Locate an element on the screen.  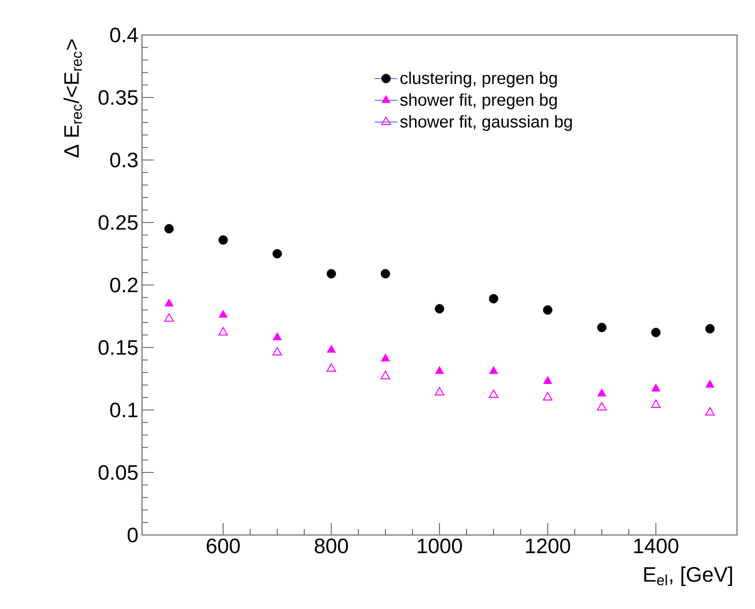
x-tick-label: 600 is located at coordinates (223, 546).